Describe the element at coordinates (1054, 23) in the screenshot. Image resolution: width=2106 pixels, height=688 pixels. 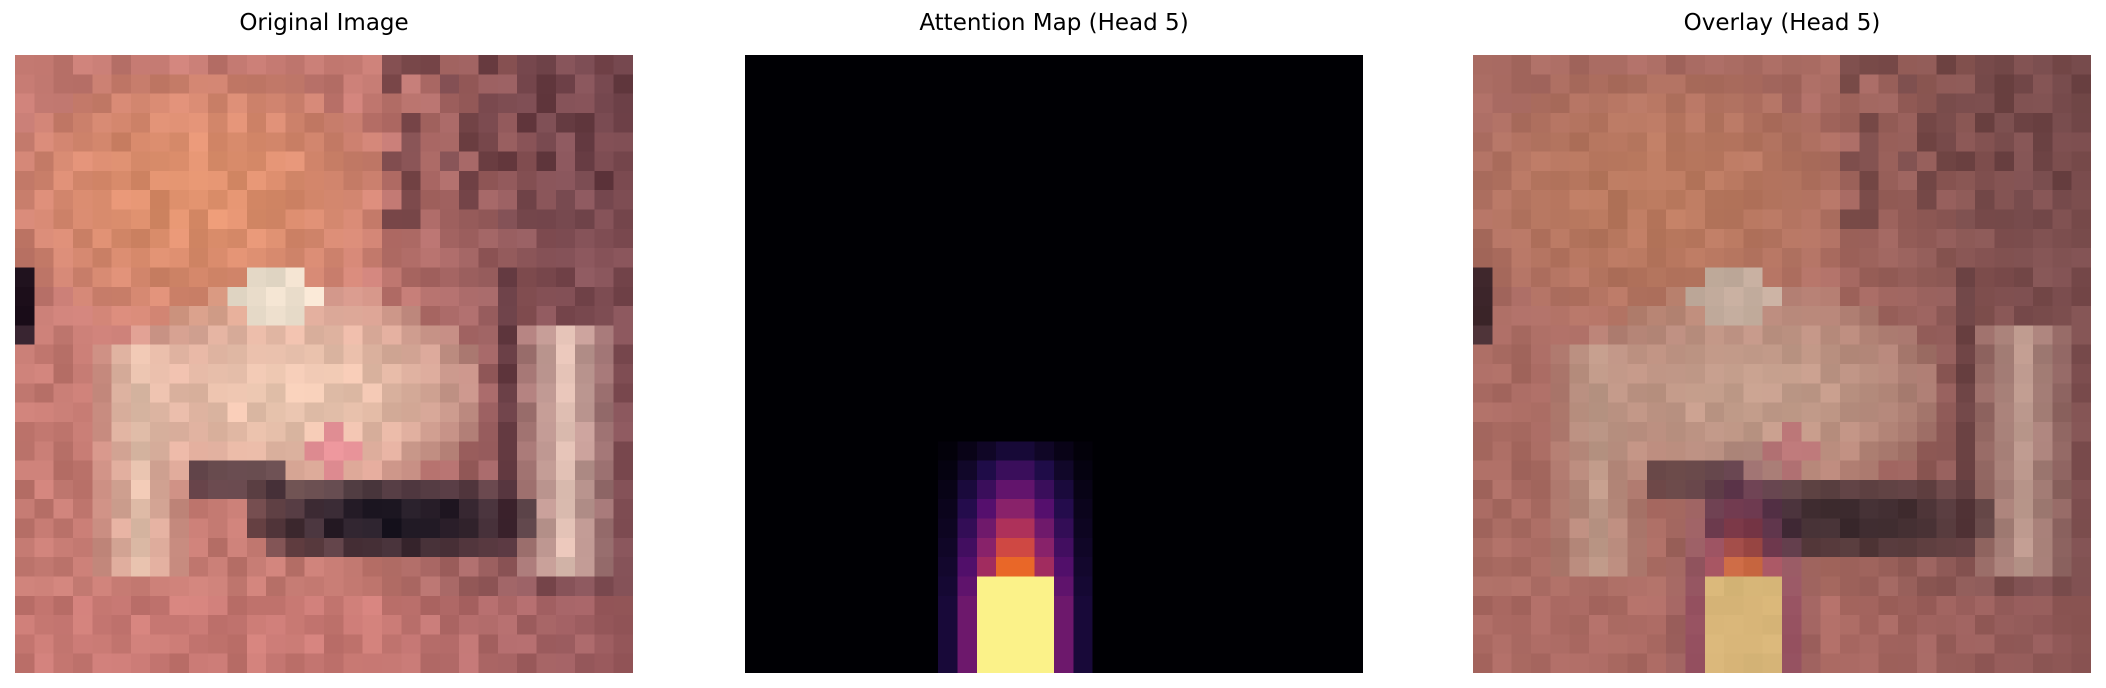
I see `attention-map-title: Attention Map (Head 5)` at that location.